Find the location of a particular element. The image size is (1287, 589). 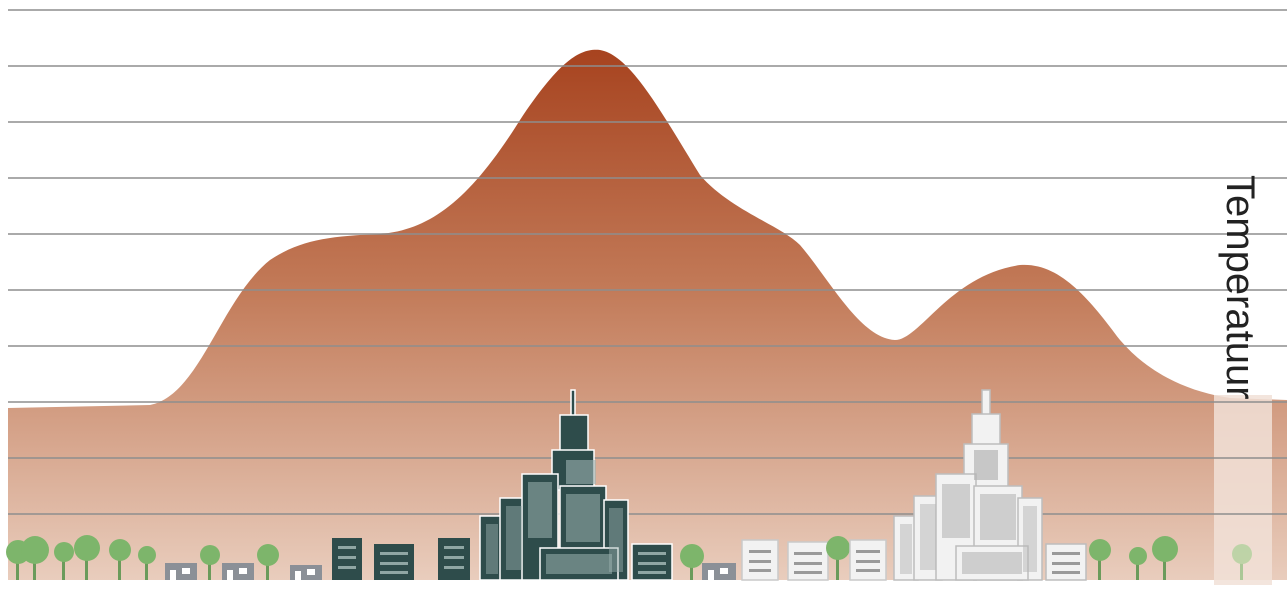

low-buildings-left is located at coordinates (401, 559).